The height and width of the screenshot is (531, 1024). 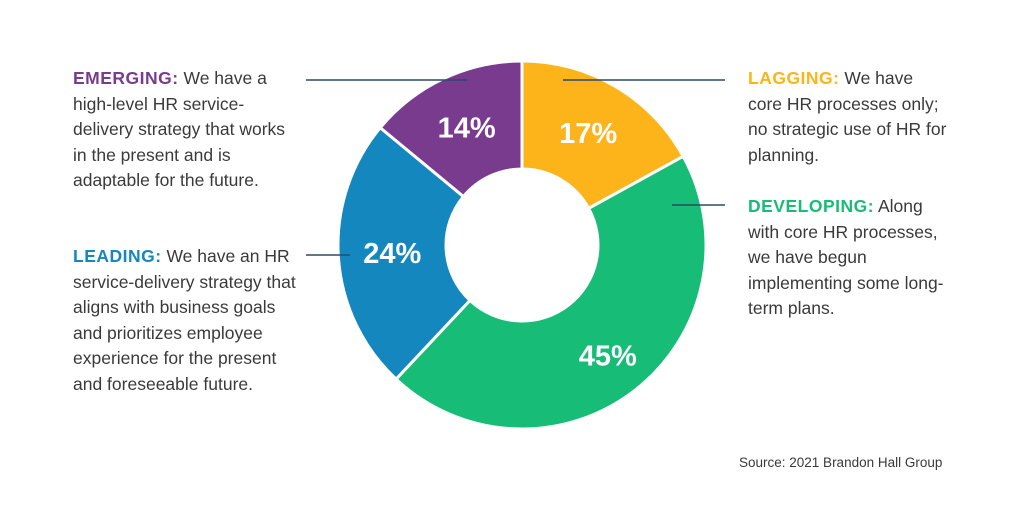 I want to click on slice-emerging, so click(x=451, y=129).